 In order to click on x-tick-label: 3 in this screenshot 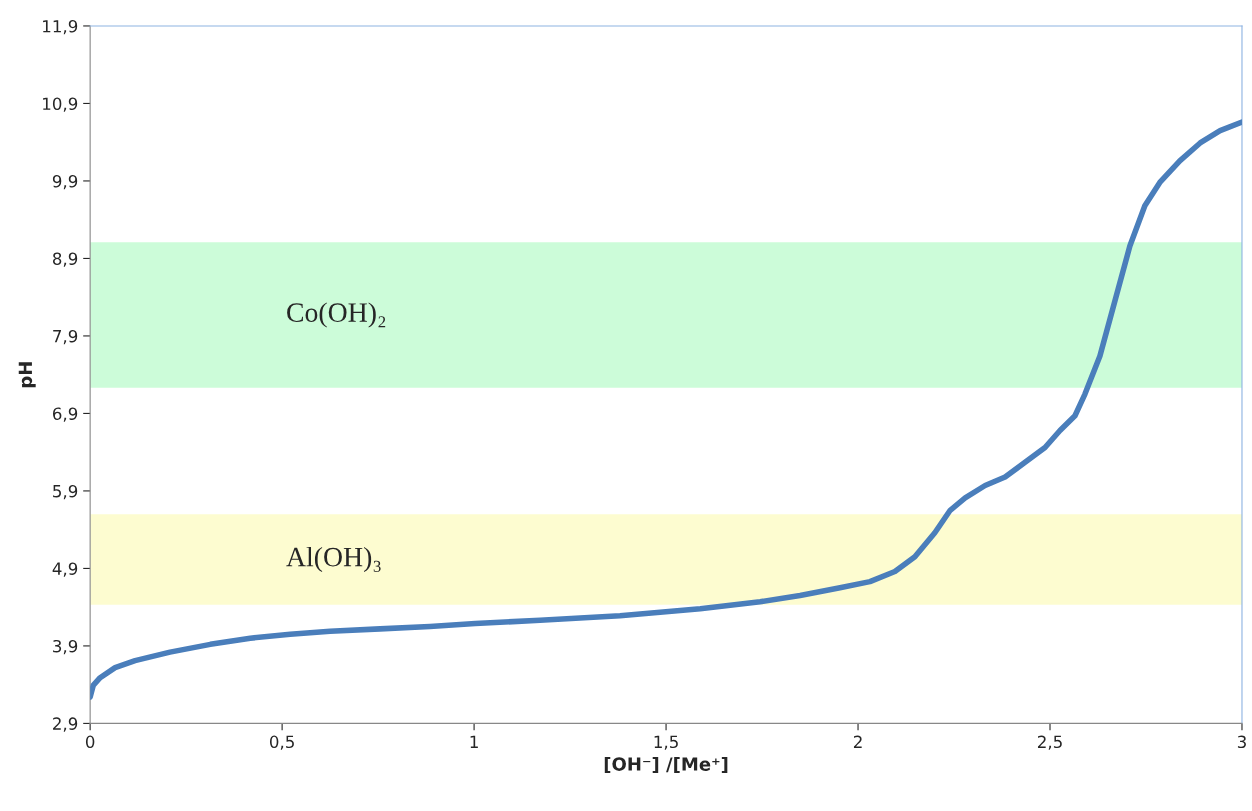, I will do `click(1241, 742)`.